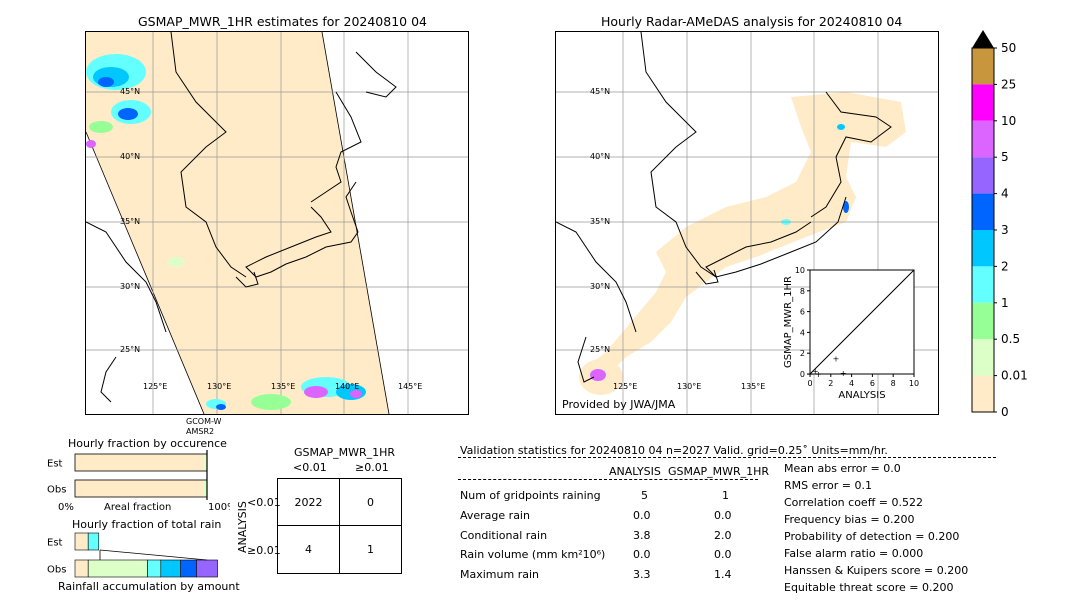  I want to click on colorbar-extend-arrow, so click(983, 39).